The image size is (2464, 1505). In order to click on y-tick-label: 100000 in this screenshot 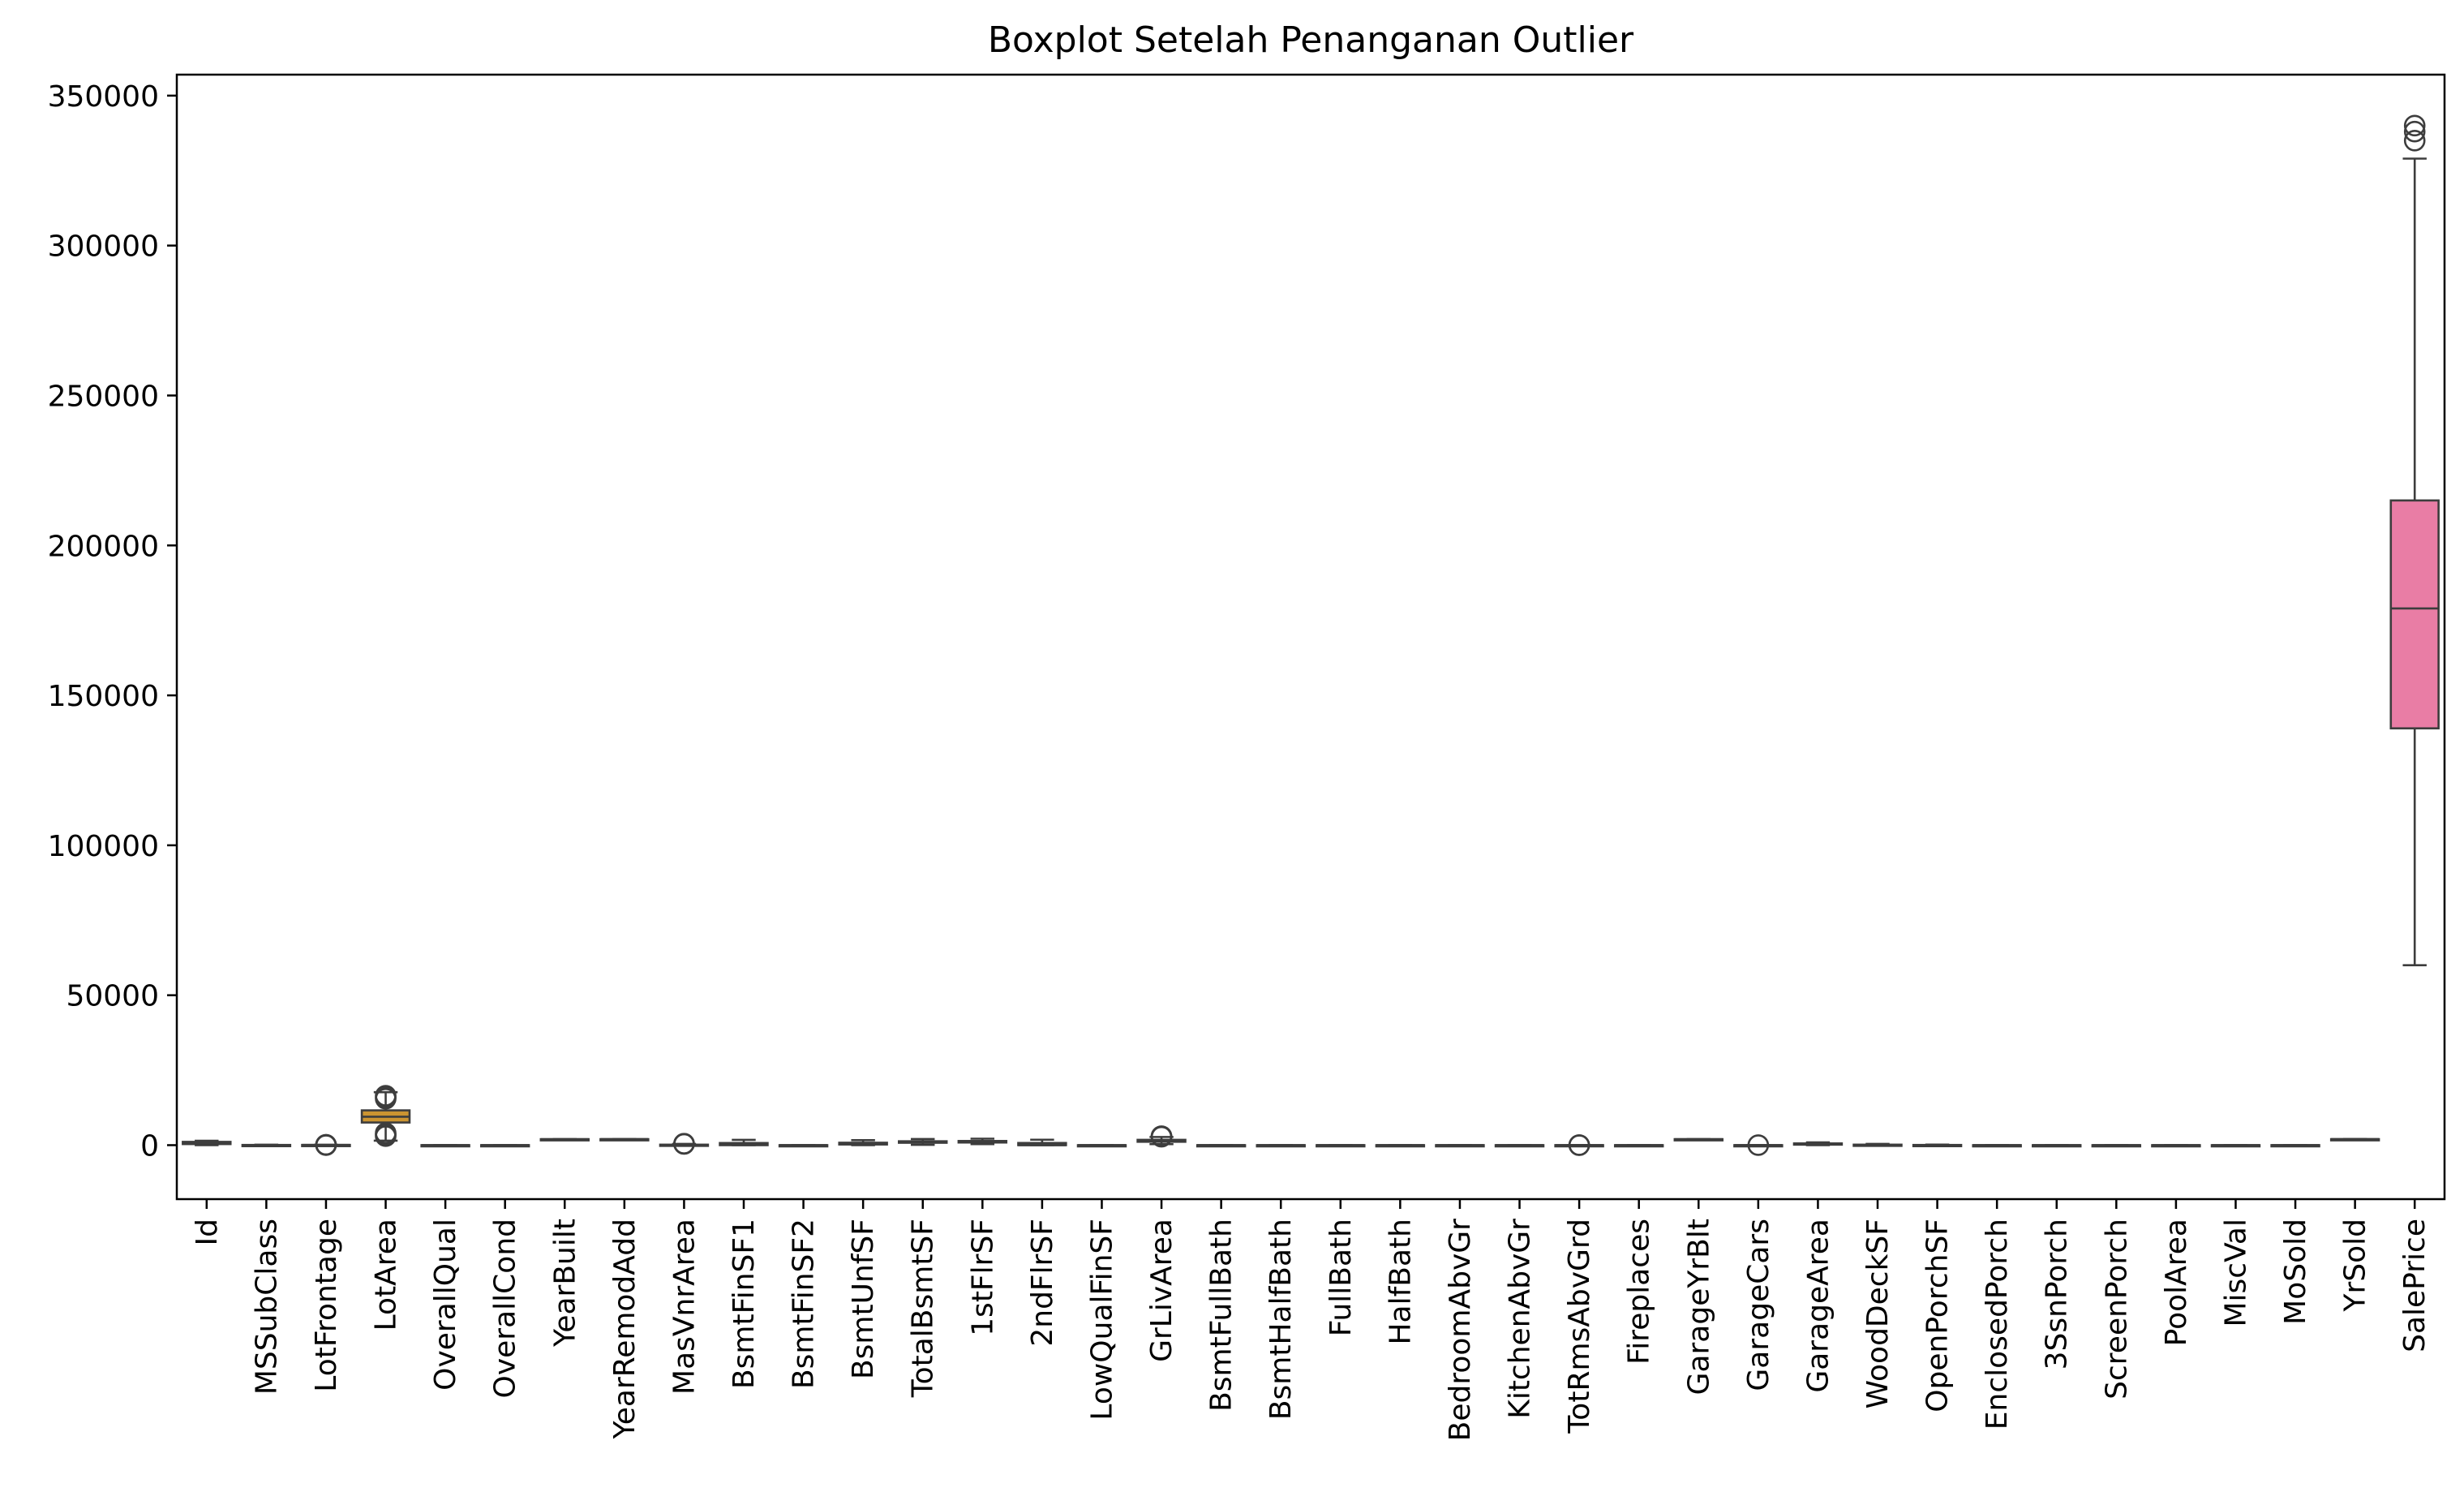, I will do `click(103, 847)`.